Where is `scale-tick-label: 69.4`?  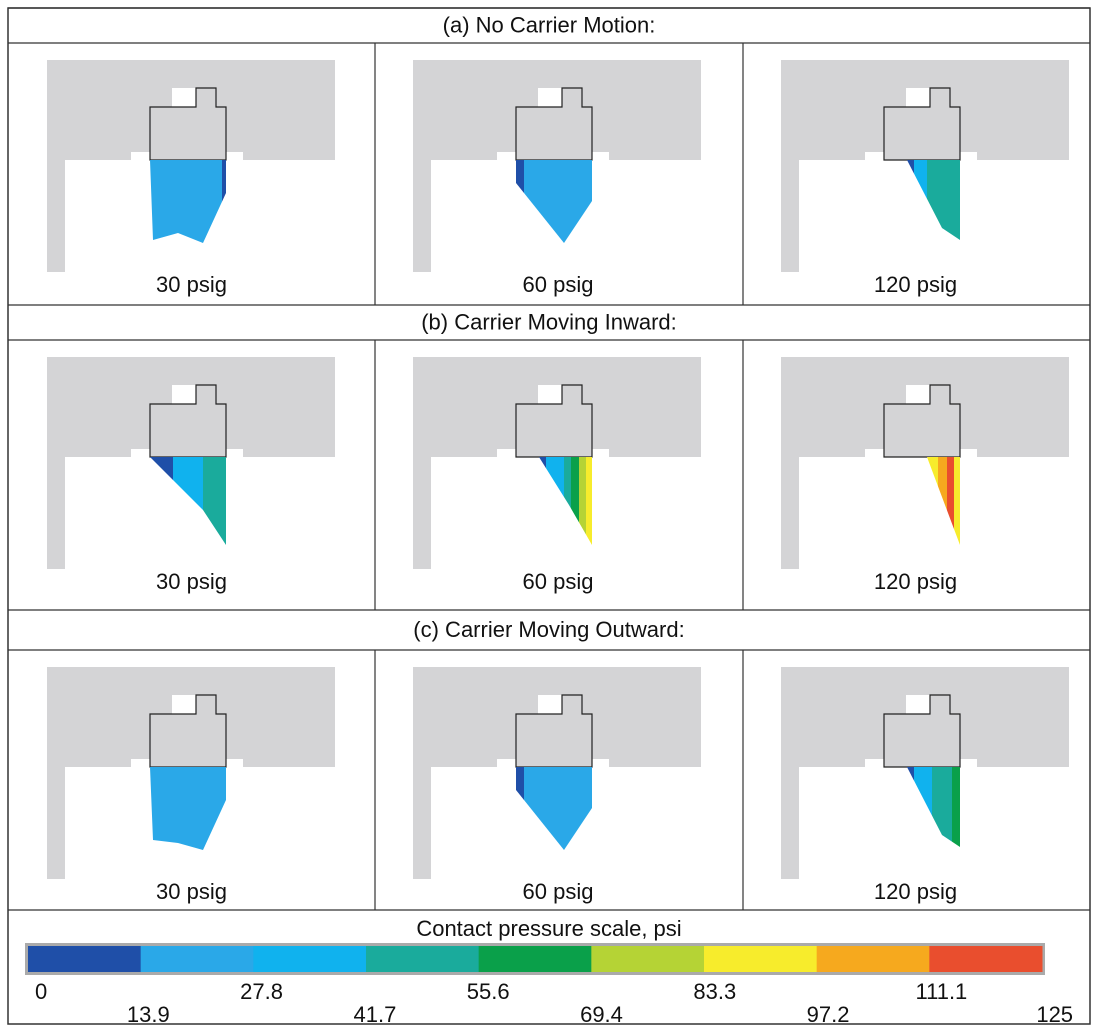 scale-tick-label: 69.4 is located at coordinates (601, 1014).